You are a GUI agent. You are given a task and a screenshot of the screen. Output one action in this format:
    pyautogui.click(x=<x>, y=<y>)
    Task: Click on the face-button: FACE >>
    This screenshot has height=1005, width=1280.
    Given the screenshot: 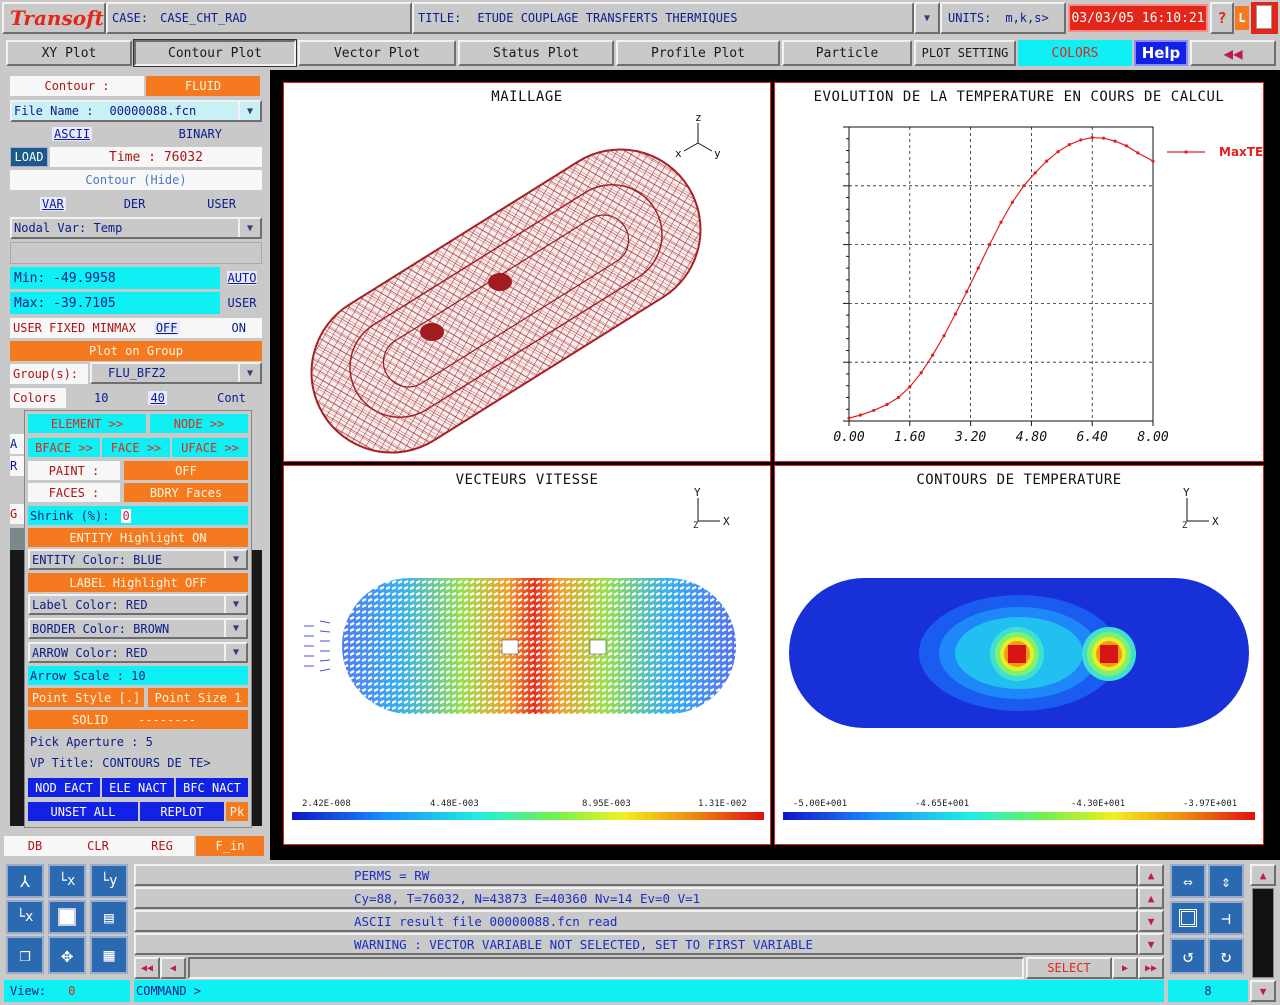 What is the action you would take?
    pyautogui.click(x=136, y=447)
    